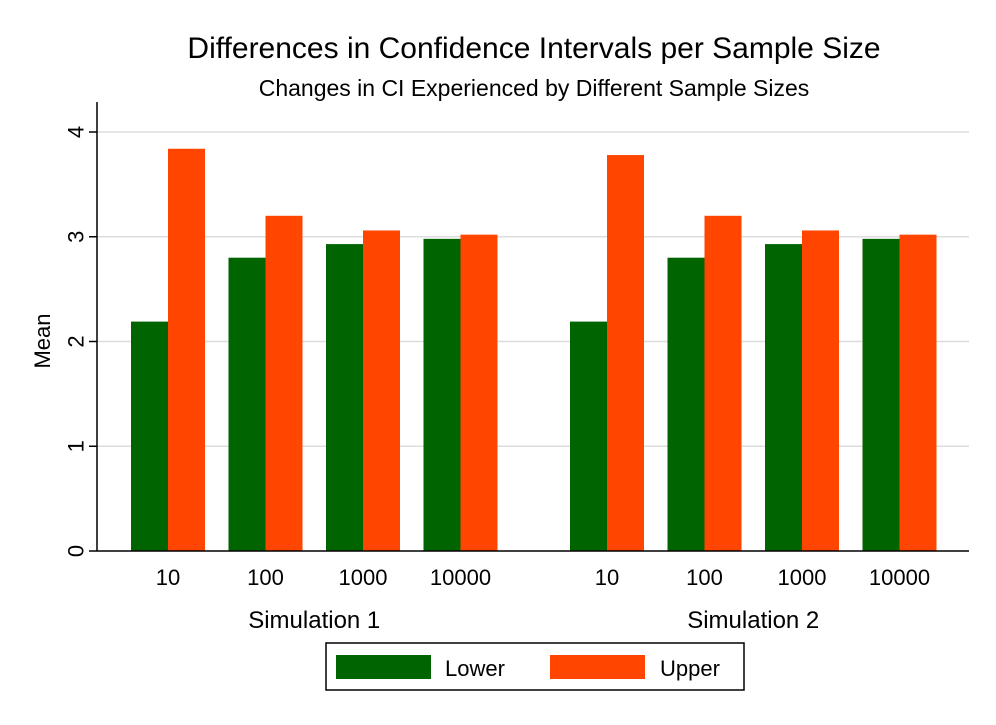 This screenshot has width=996, height=725. Describe the element at coordinates (76, 551) in the screenshot. I see `y-tick-label: 0` at that location.